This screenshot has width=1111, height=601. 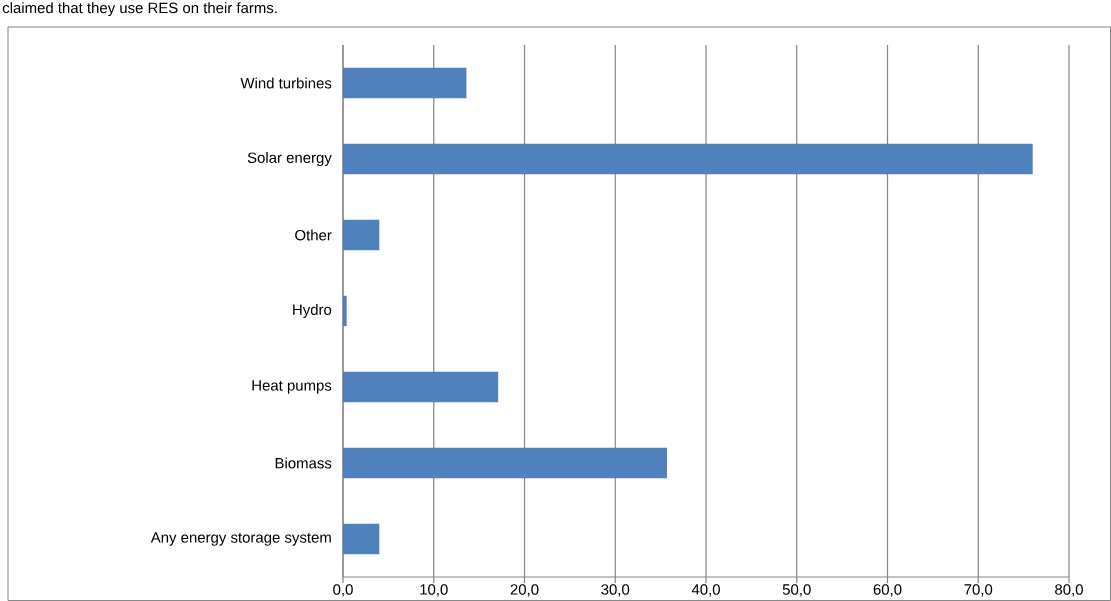 What do you see at coordinates (434, 590) in the screenshot?
I see `x-tick-label: 10,0` at bounding box center [434, 590].